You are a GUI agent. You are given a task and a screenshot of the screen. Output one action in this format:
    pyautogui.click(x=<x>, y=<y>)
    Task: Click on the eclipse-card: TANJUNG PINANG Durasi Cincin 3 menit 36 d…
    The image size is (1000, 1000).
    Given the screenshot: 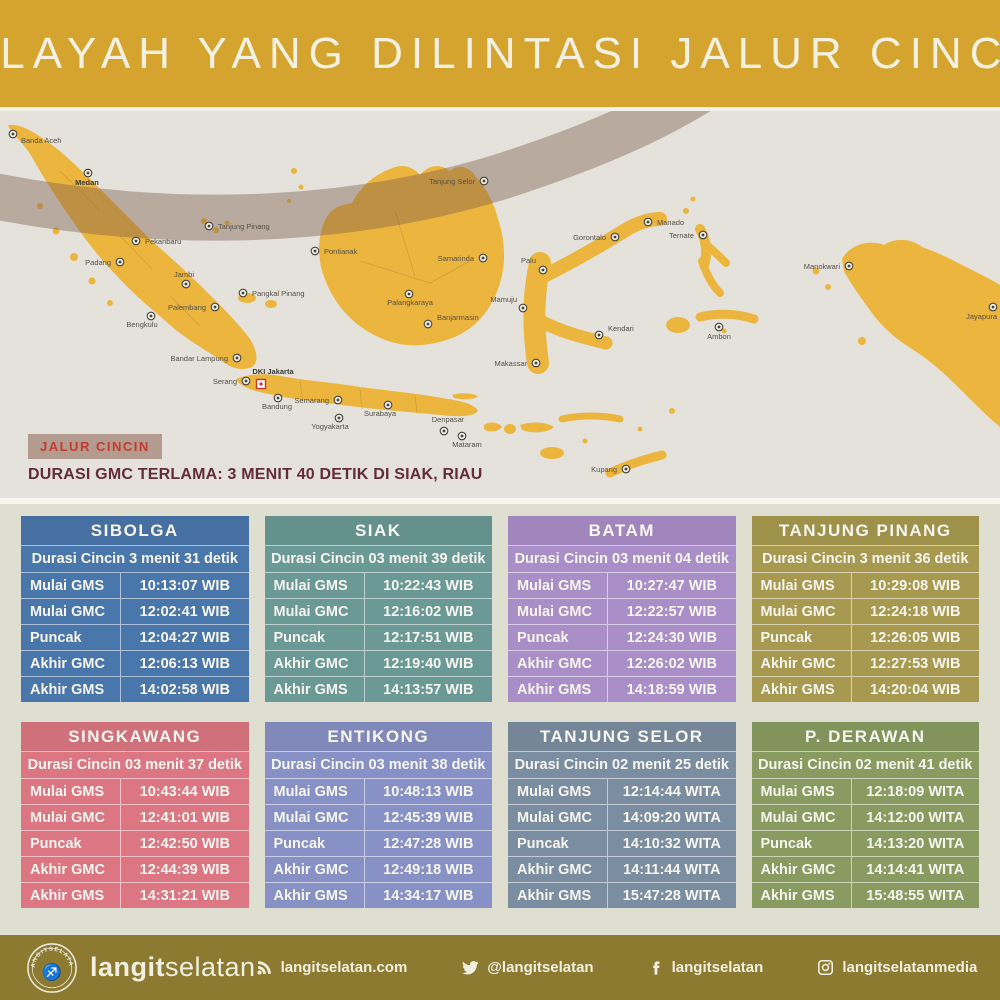 What is the action you would take?
    pyautogui.click(x=865, y=609)
    